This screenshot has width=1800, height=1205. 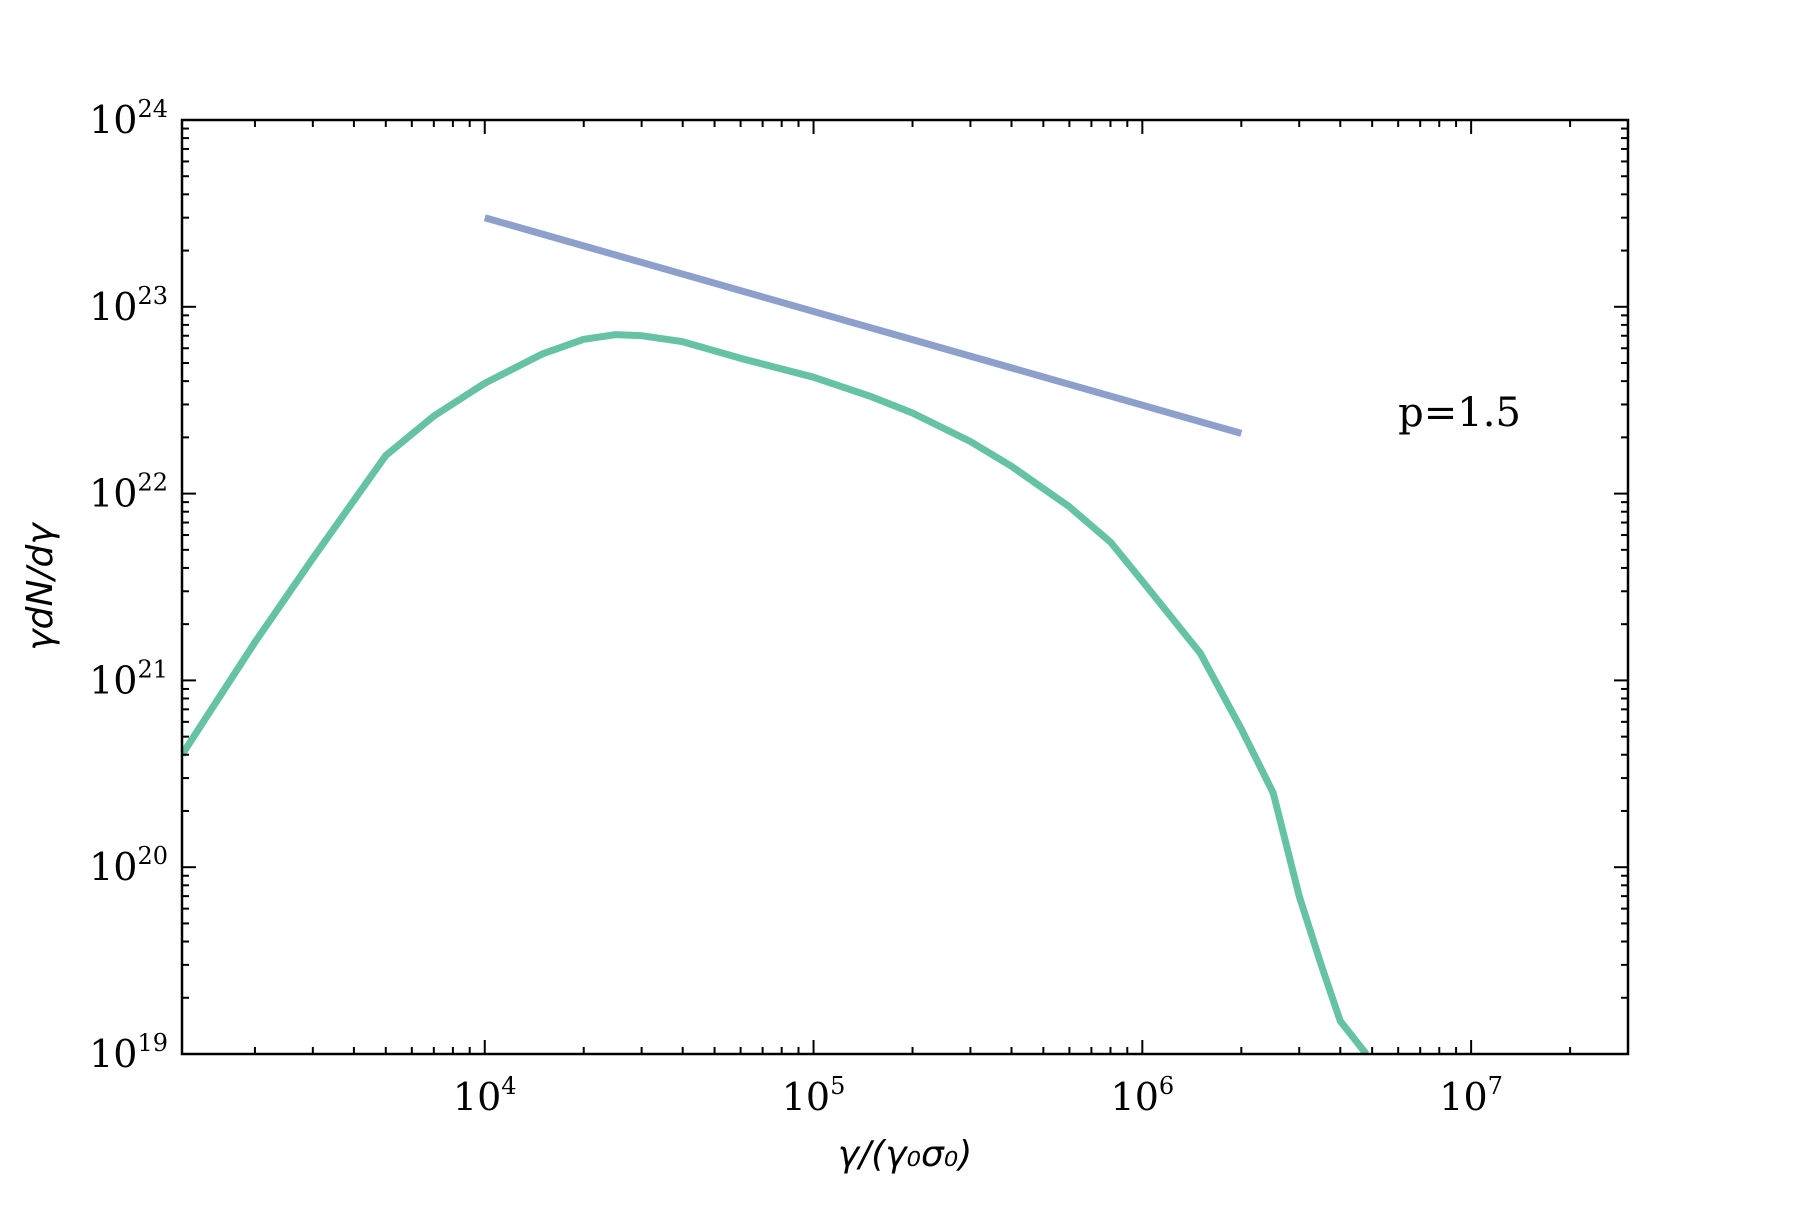 I want to click on x-tick-label: 106, so click(x=1143, y=1095).